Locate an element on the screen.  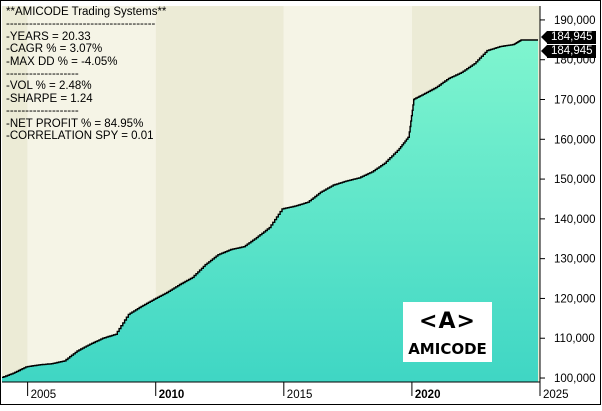
y-tick-label: 110,000 is located at coordinates (574, 339).